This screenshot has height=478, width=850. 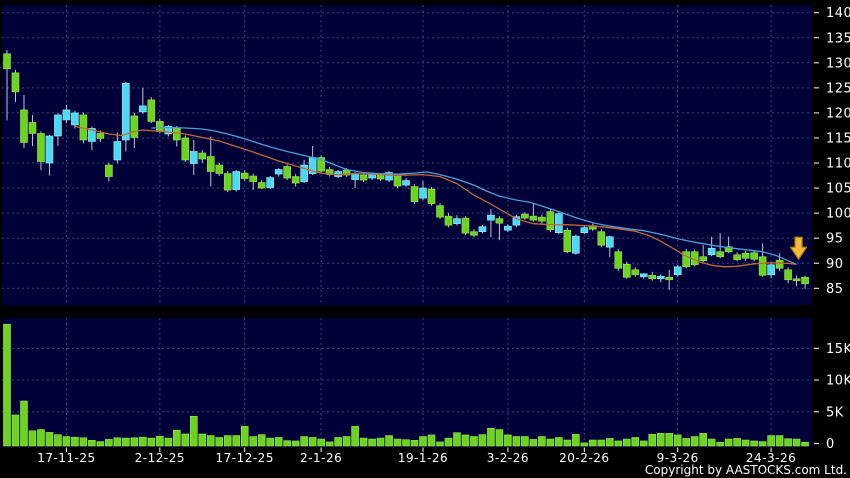 I want to click on price-axis-label: 90, so click(x=835, y=264).